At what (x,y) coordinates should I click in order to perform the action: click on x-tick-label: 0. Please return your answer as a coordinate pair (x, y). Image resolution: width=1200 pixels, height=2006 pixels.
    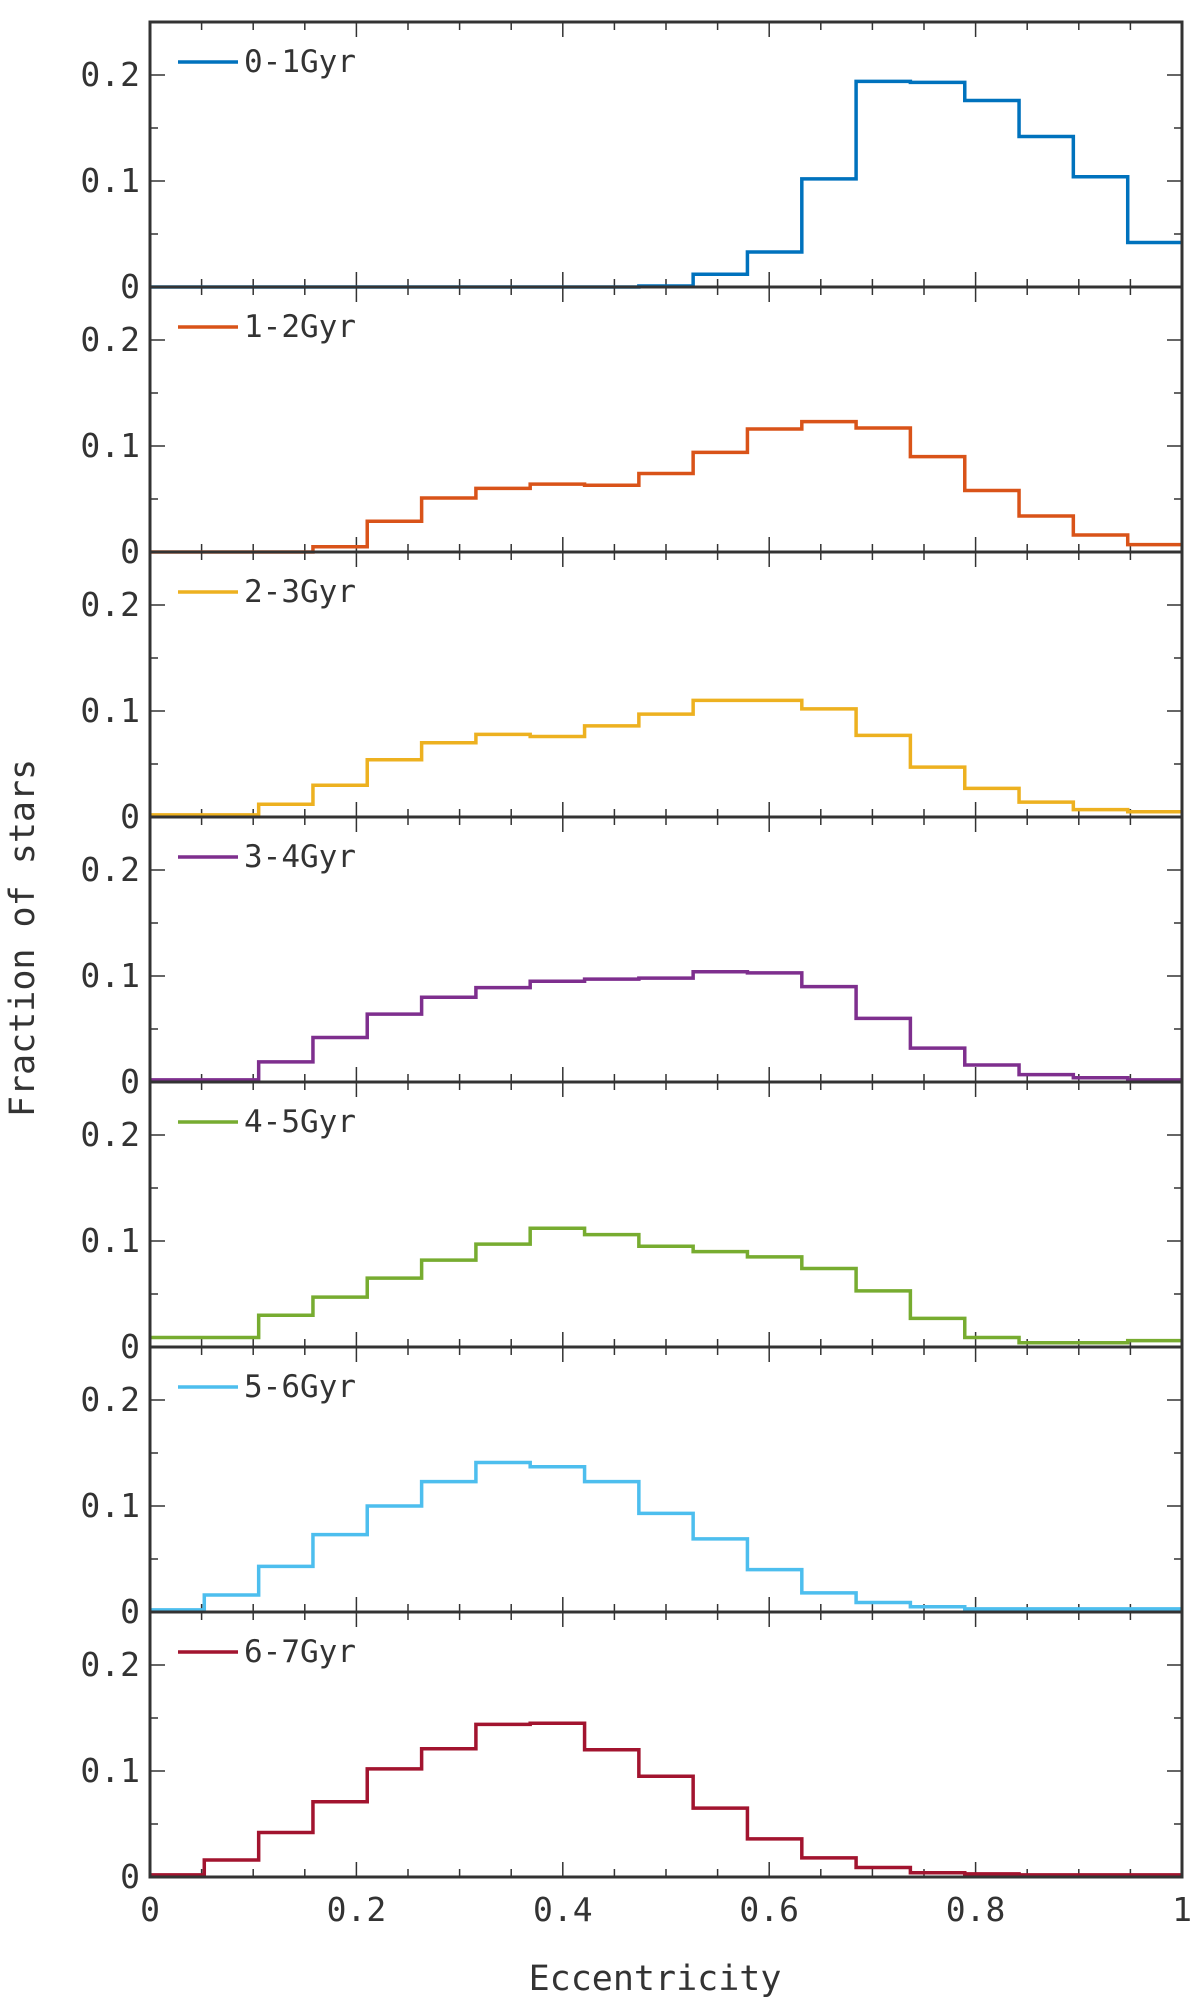
    Looking at the image, I should click on (150, 1909).